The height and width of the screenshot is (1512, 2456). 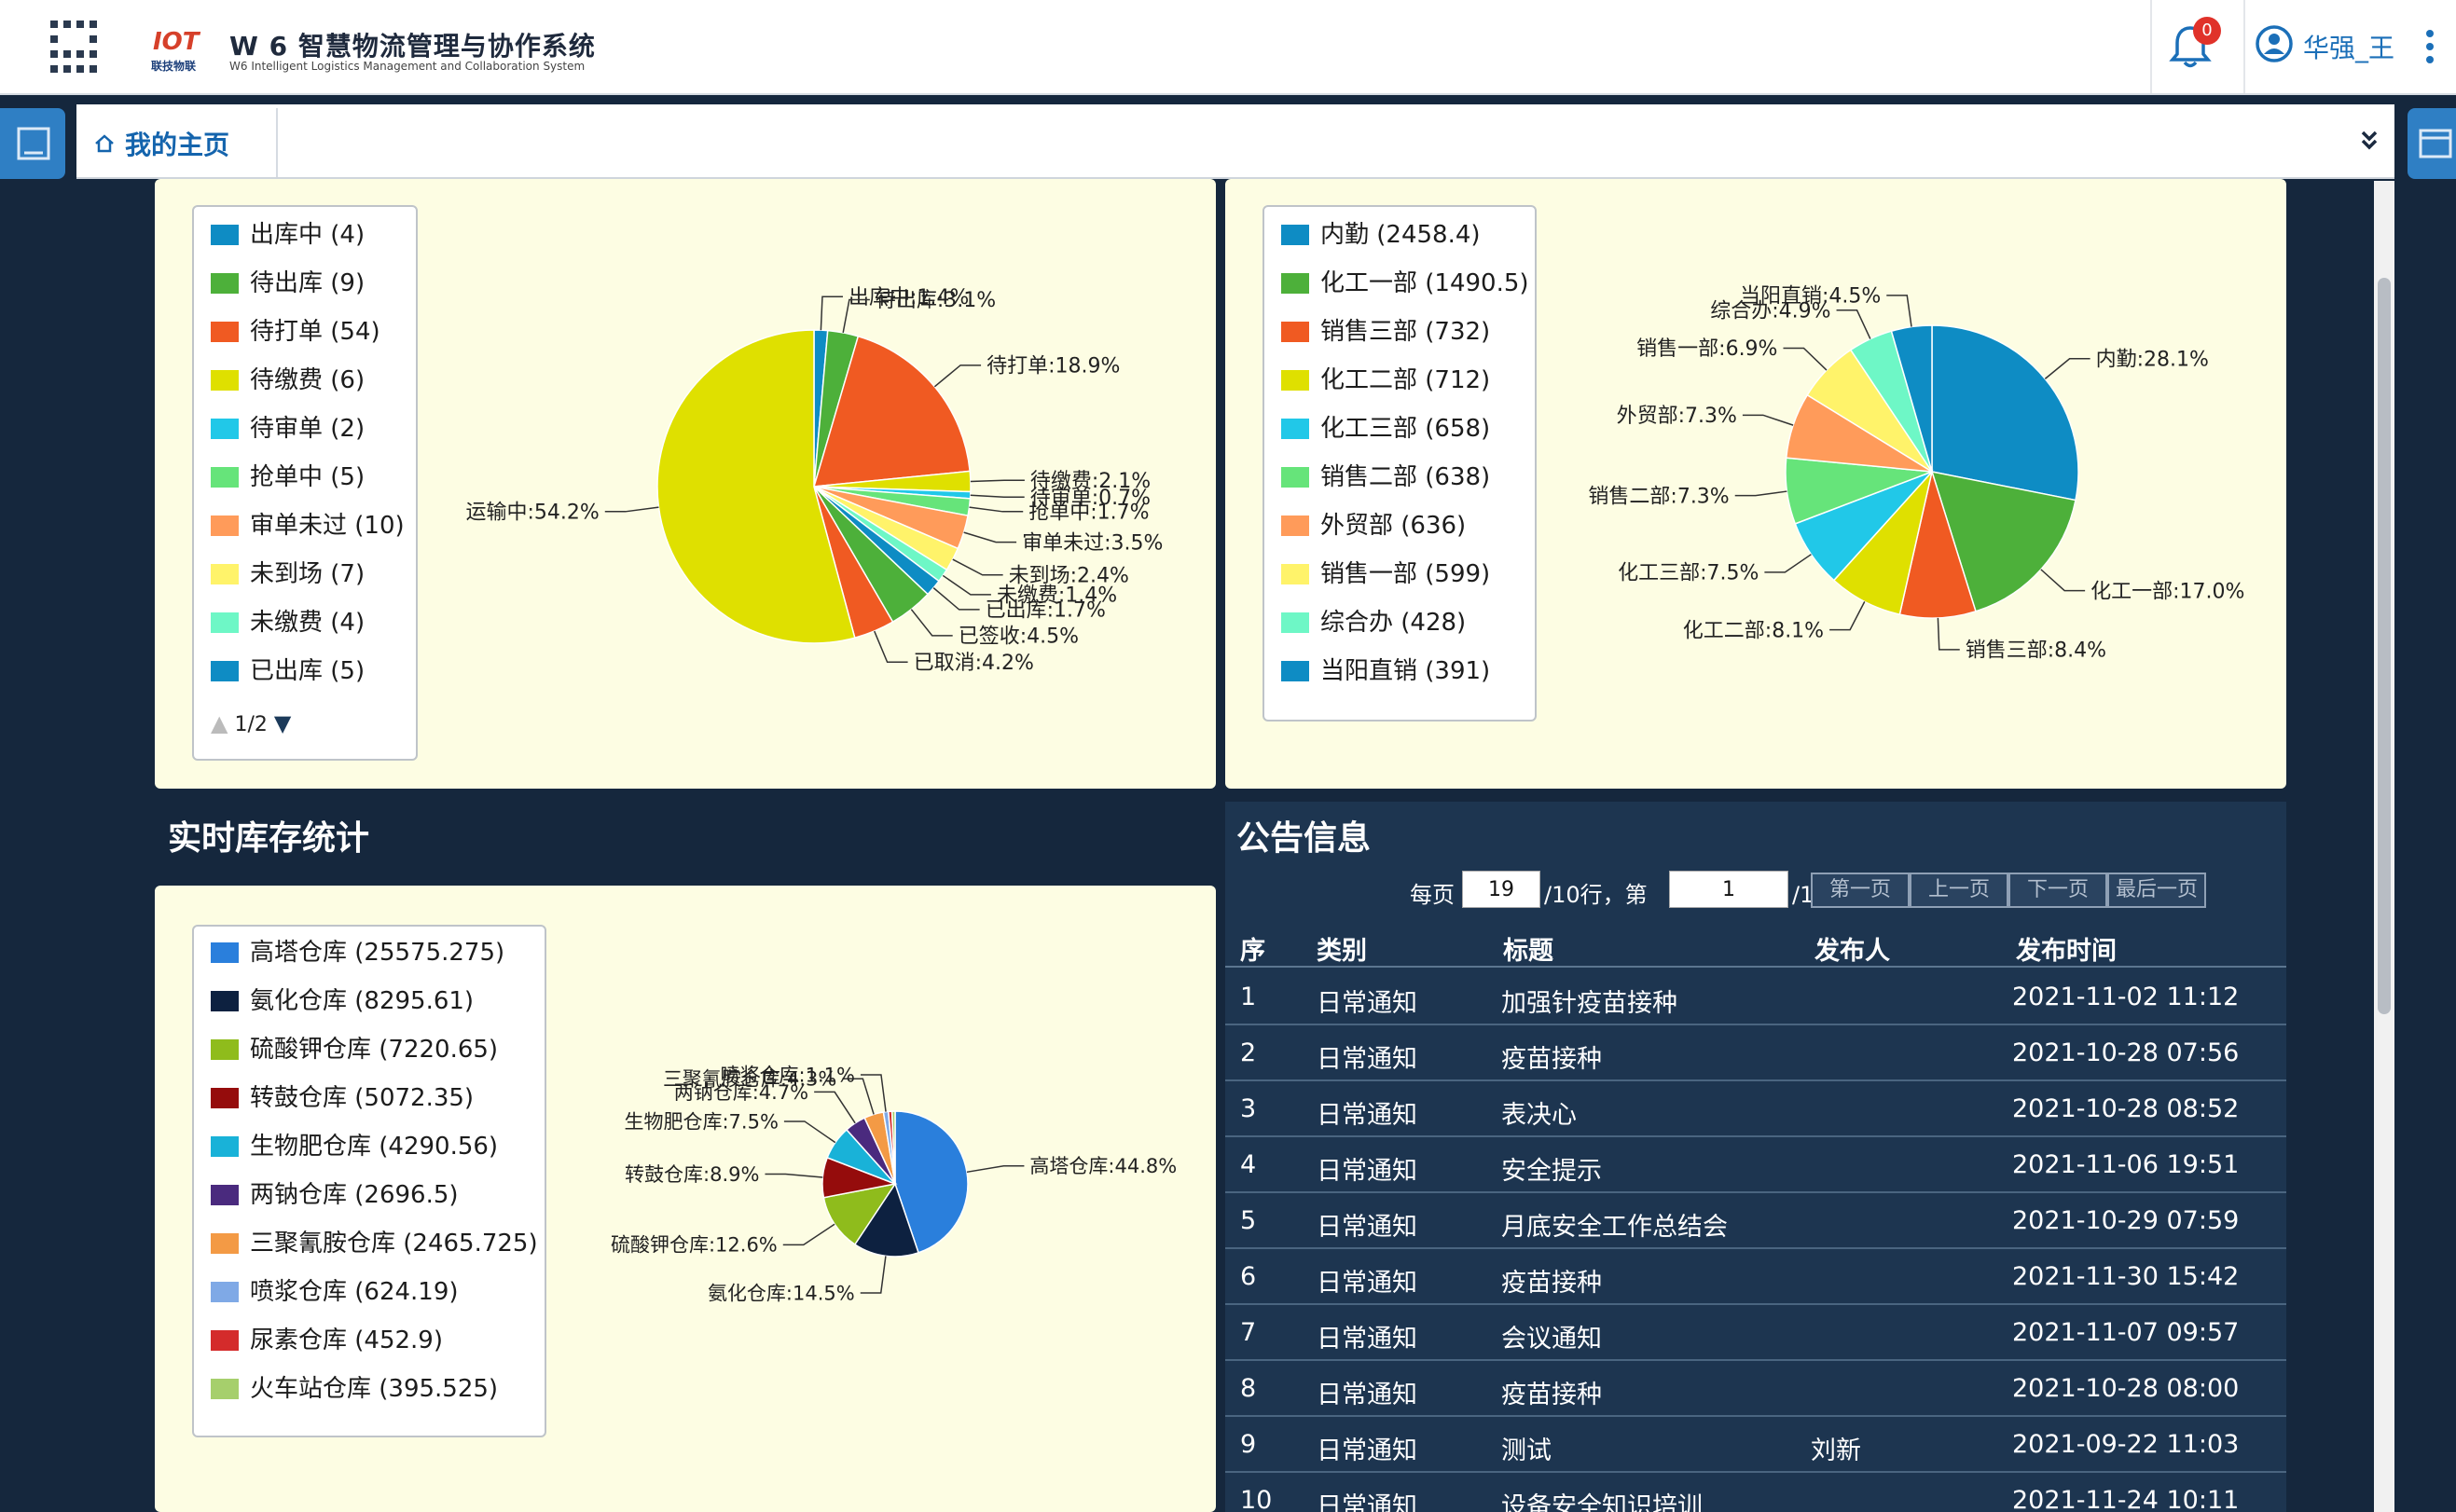 I want to click on pie-label: 待缴费:2.1%, so click(x=1090, y=482).